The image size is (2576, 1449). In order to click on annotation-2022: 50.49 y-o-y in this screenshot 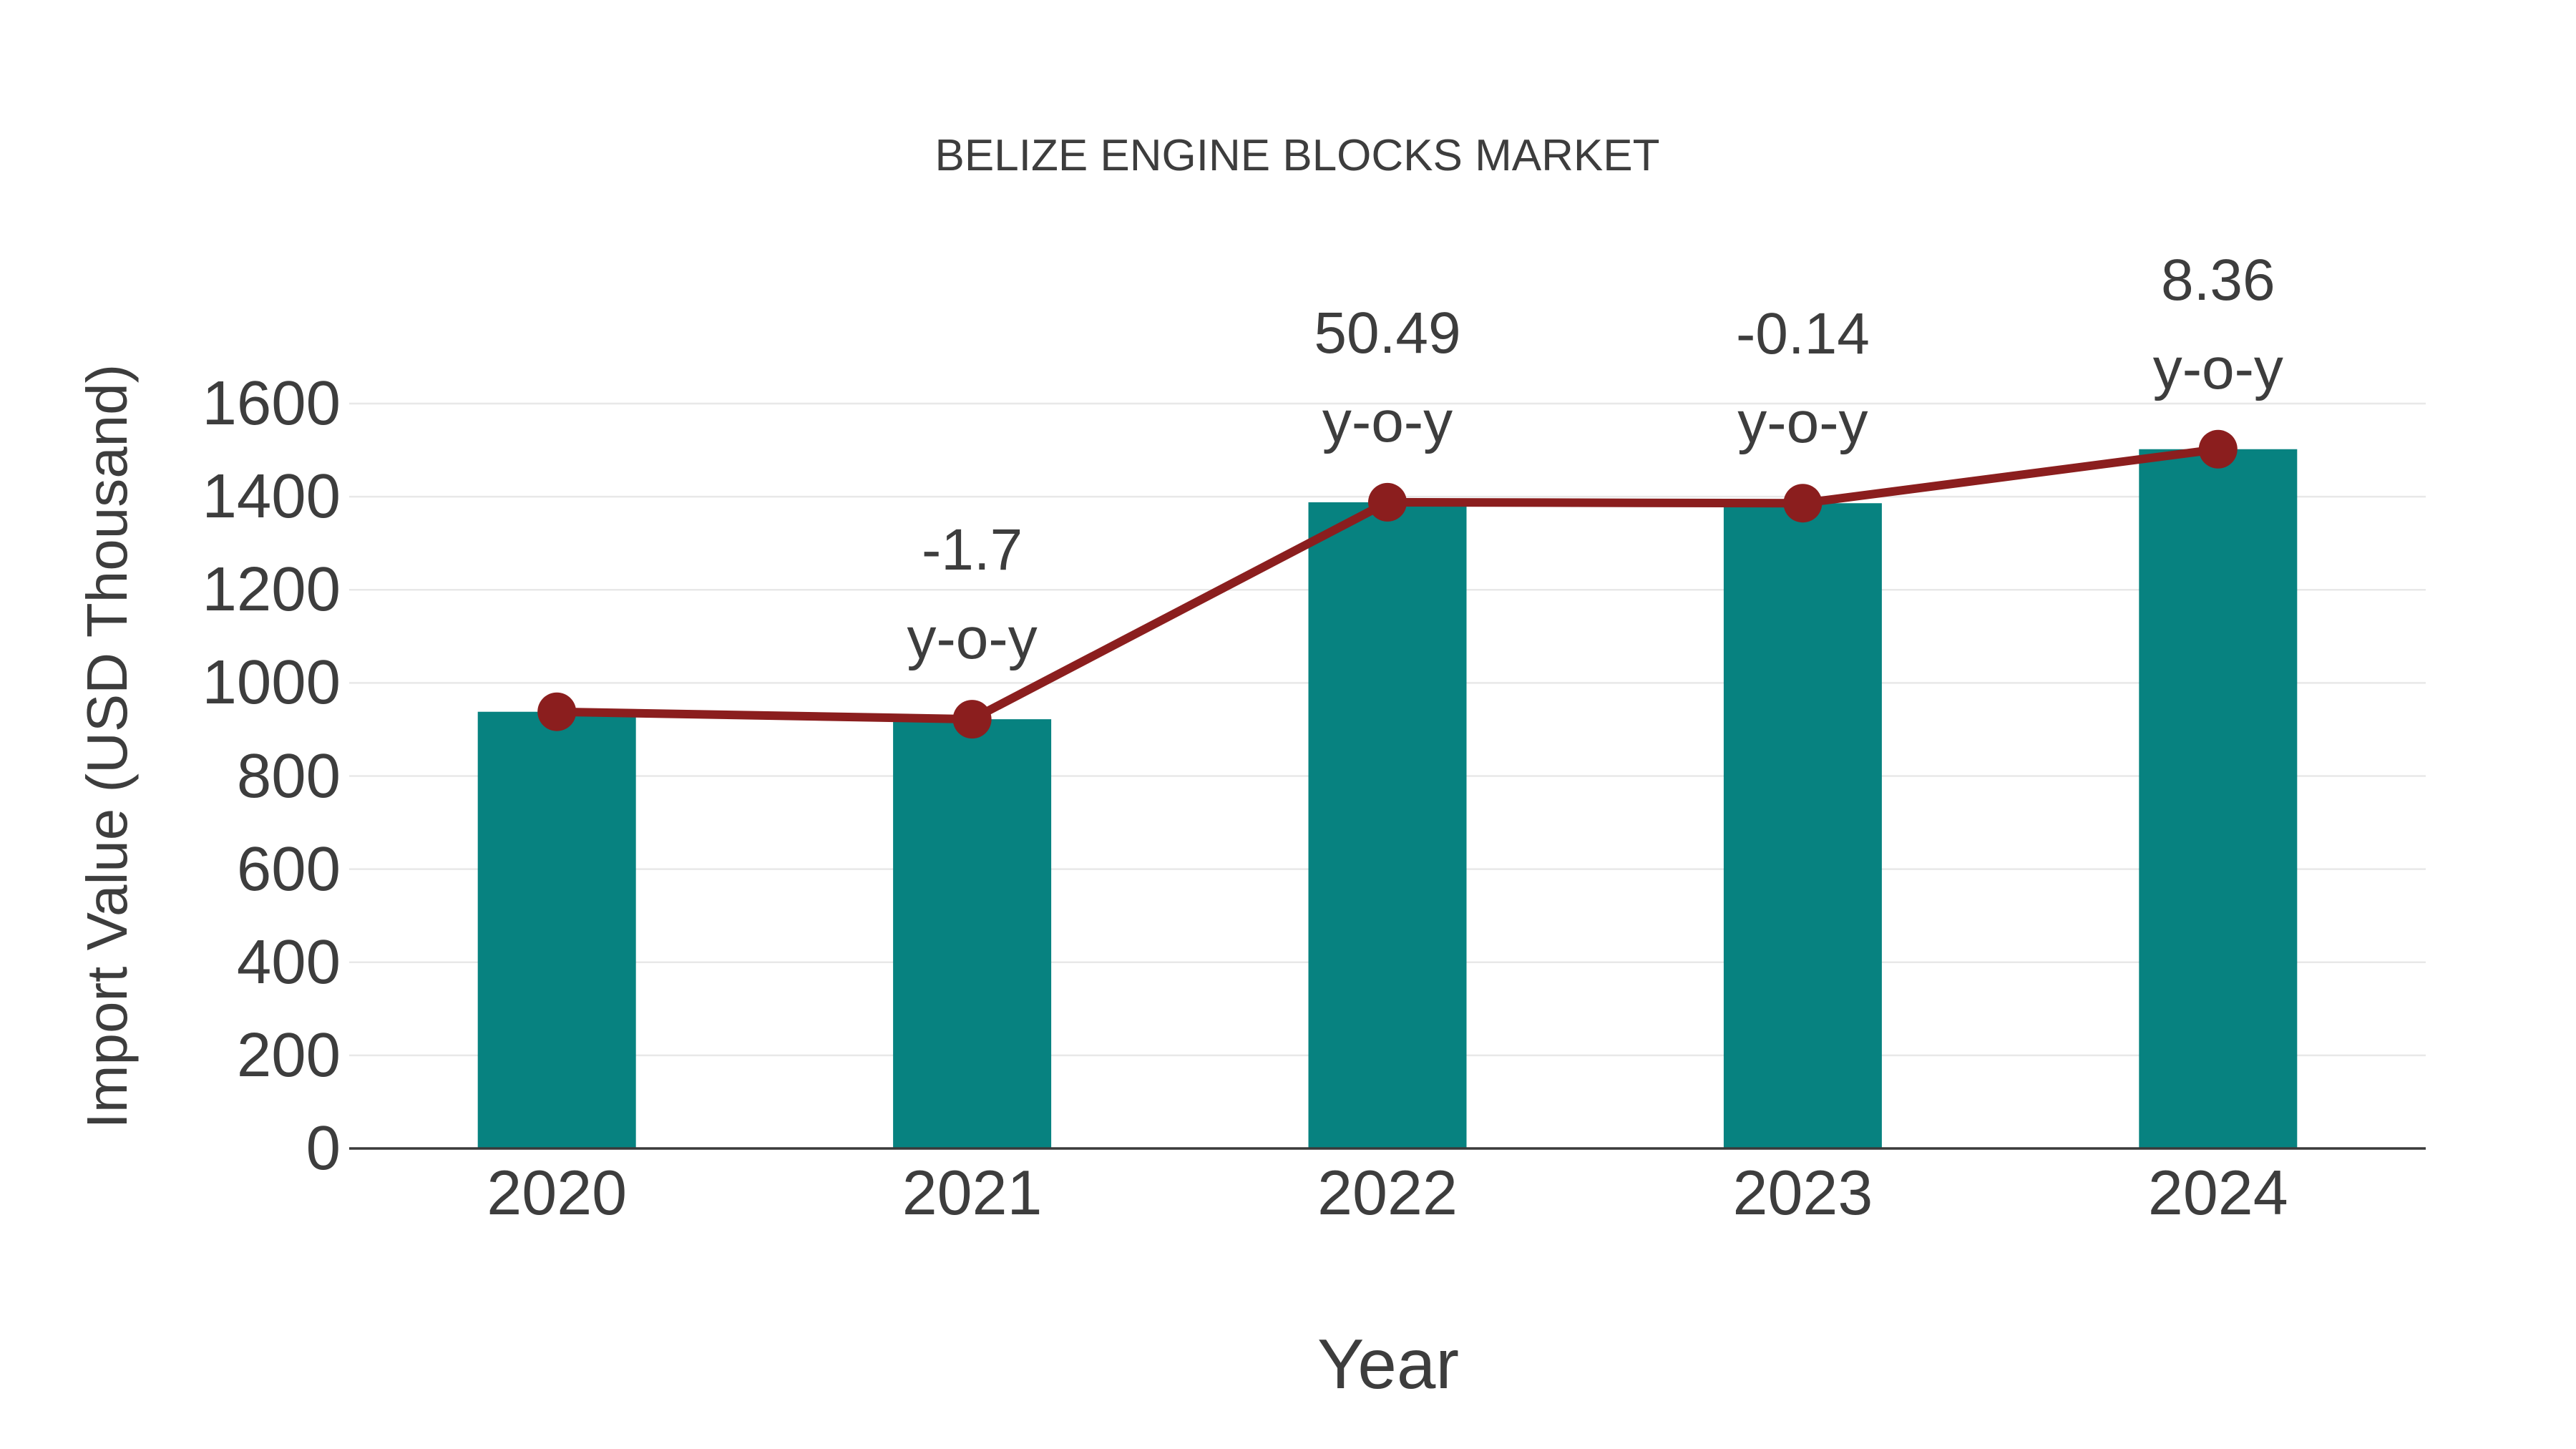, I will do `click(1387, 378)`.